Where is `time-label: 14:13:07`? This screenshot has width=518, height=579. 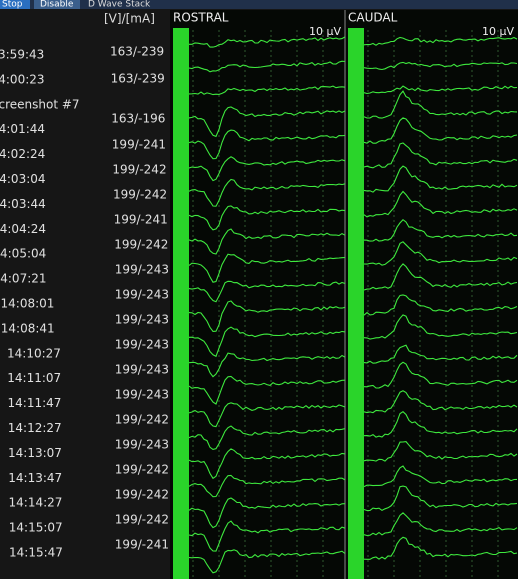
time-label: 14:13:07 is located at coordinates (35, 453).